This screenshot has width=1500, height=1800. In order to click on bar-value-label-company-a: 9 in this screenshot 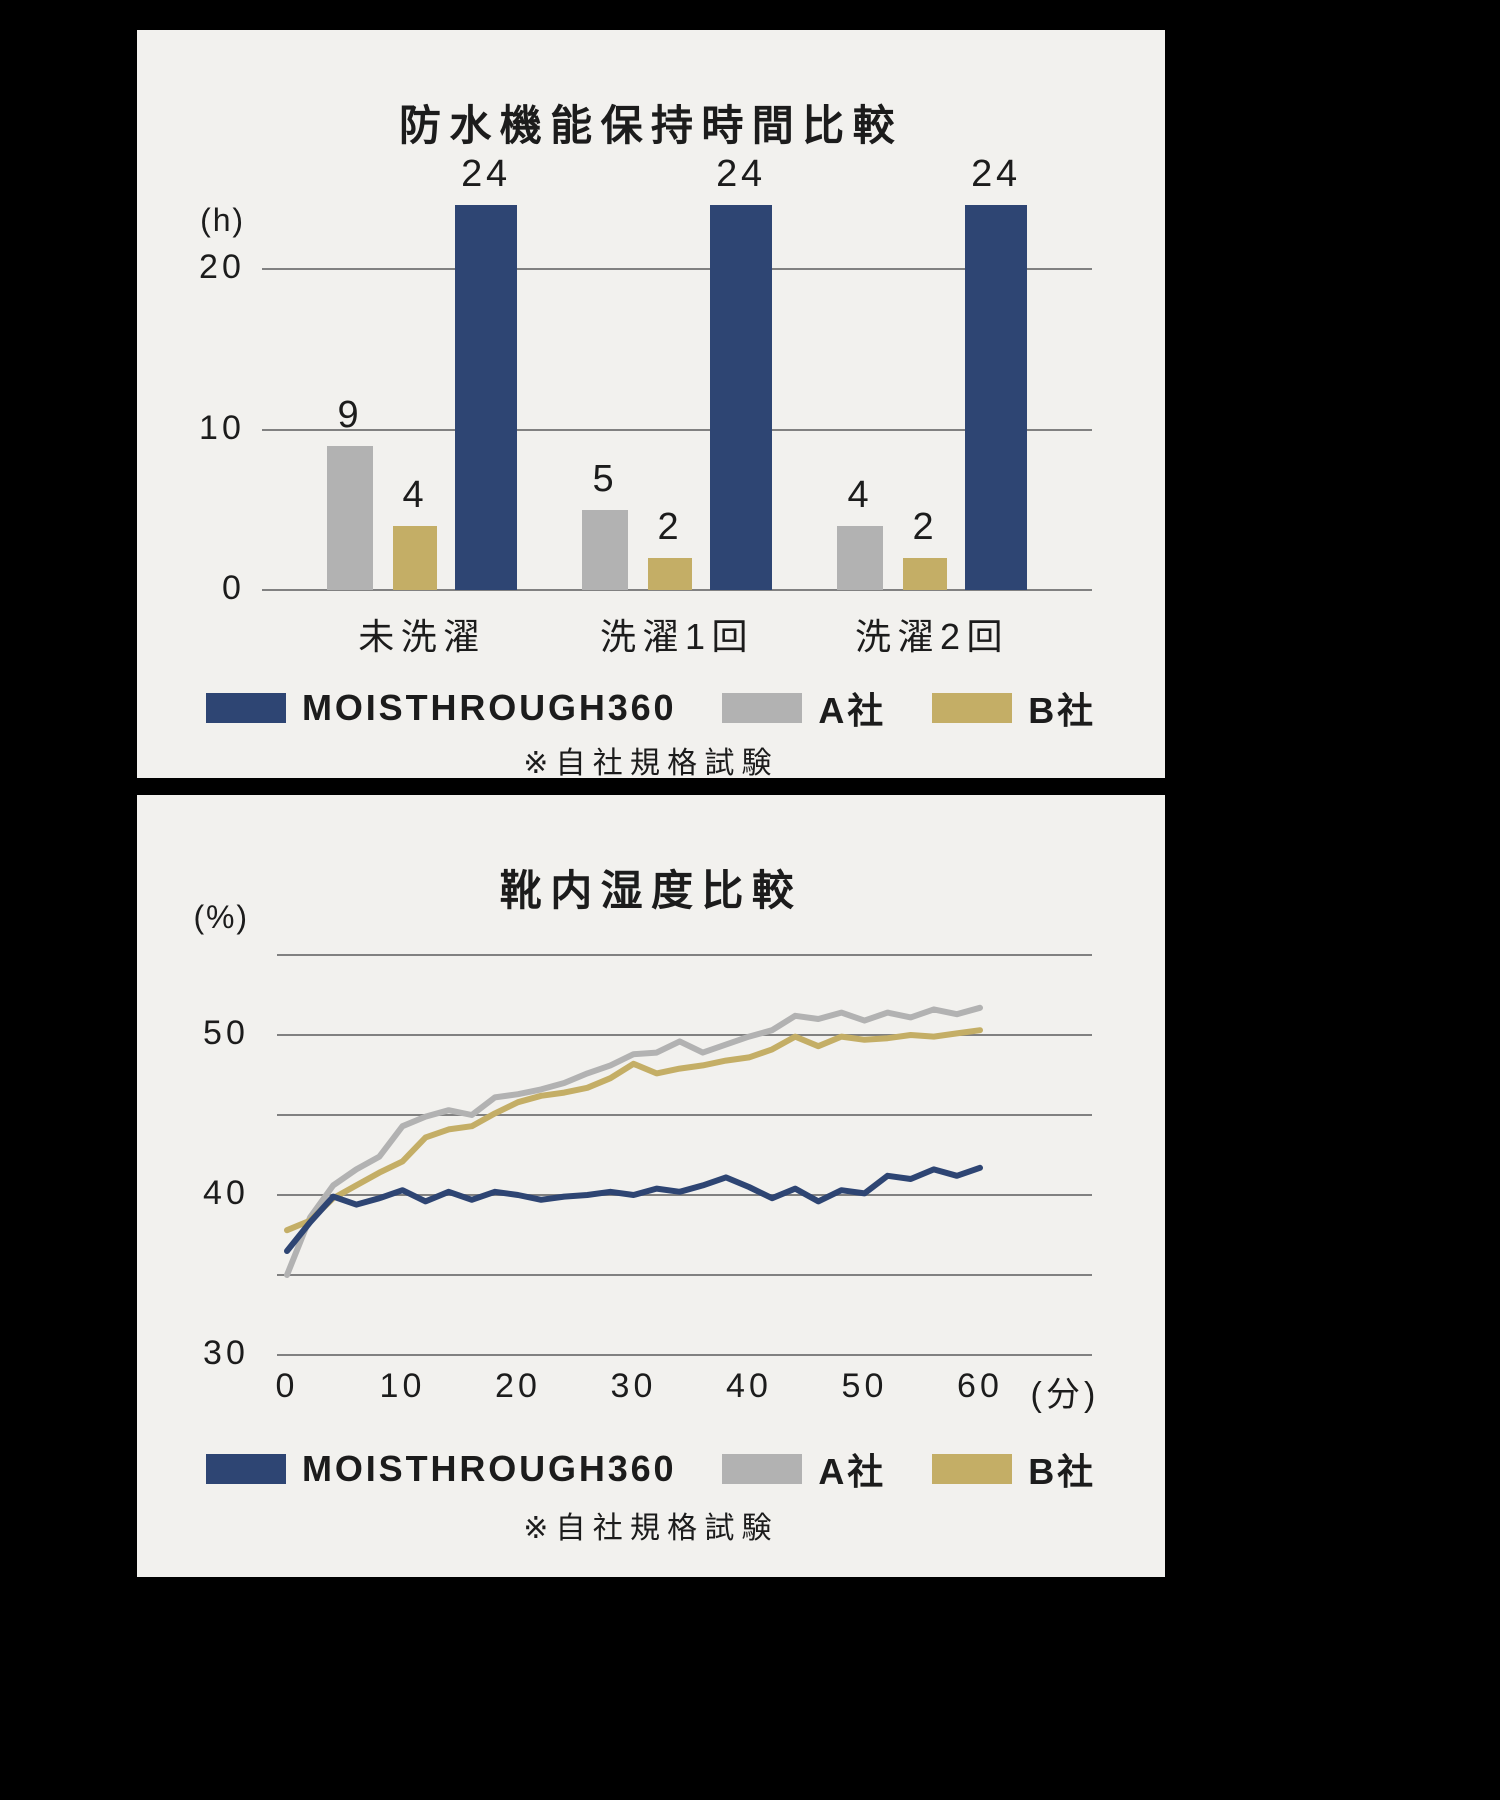, I will do `click(350, 414)`.